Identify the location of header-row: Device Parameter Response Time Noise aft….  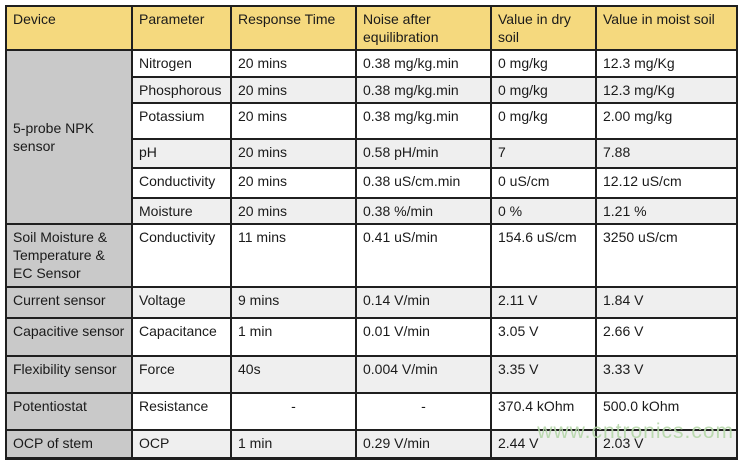
(371, 28).